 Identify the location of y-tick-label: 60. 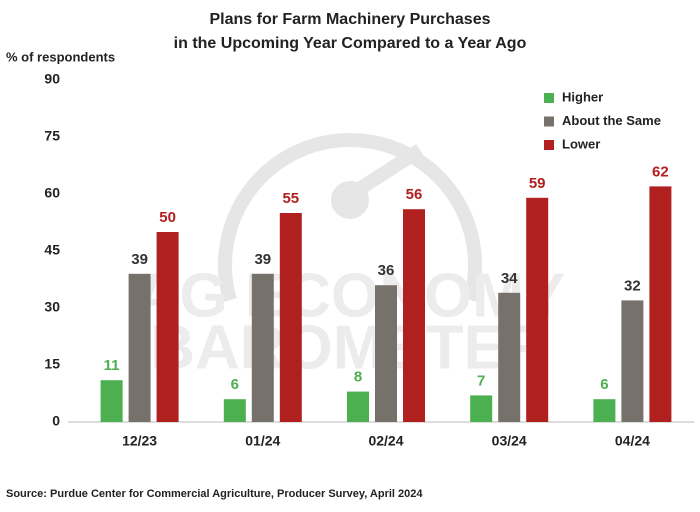
(52, 193).